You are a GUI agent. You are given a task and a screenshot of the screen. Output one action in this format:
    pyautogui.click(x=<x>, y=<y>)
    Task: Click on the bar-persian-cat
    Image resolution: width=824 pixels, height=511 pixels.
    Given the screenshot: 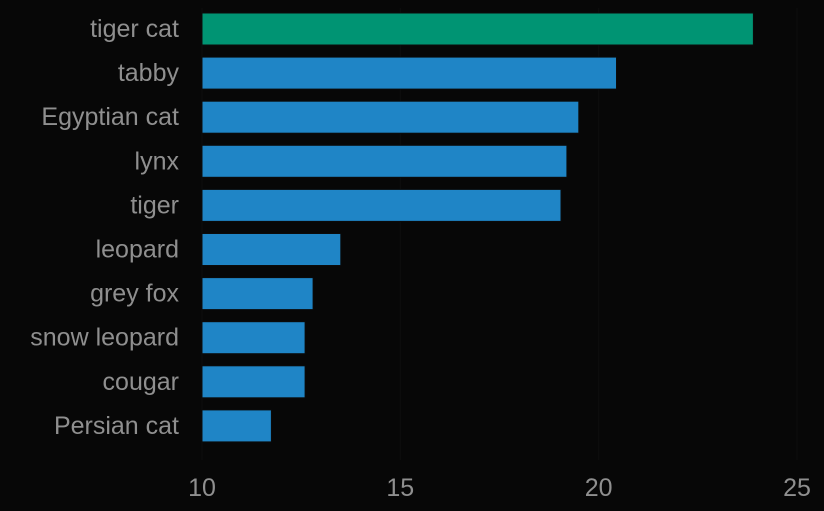 What is the action you would take?
    pyautogui.click(x=236, y=426)
    